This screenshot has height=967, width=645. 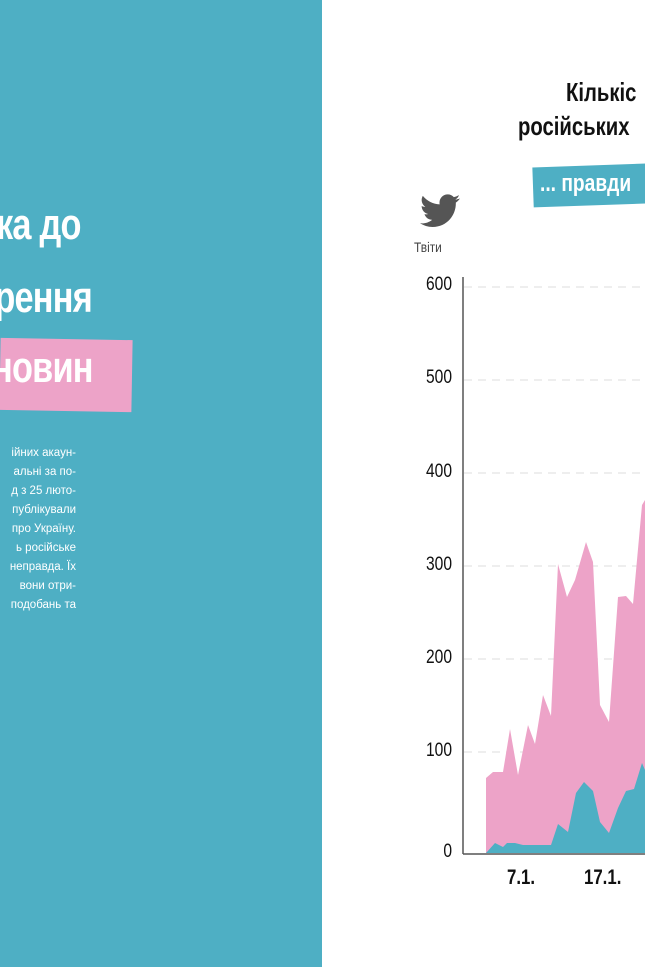 I want to click on chart-title-line-1: Кількіс, so click(x=601, y=92).